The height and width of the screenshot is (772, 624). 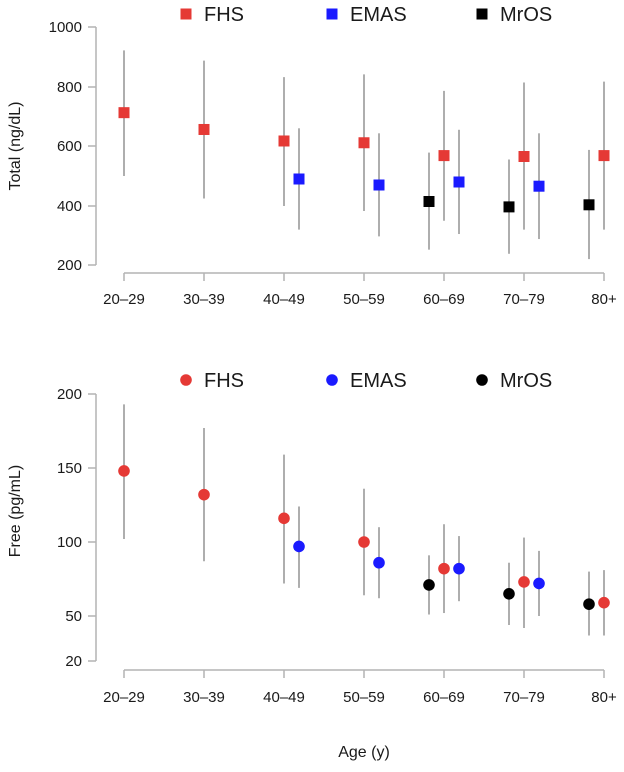 What do you see at coordinates (69, 468) in the screenshot?
I see `y-tick-label: 150` at bounding box center [69, 468].